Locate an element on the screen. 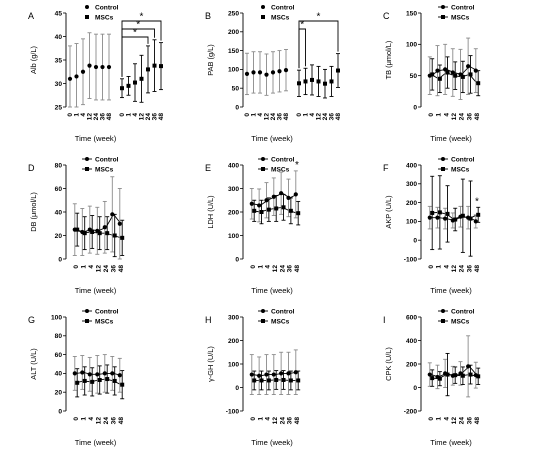  y-tick-label: 50 is located at coordinates (414, 76).